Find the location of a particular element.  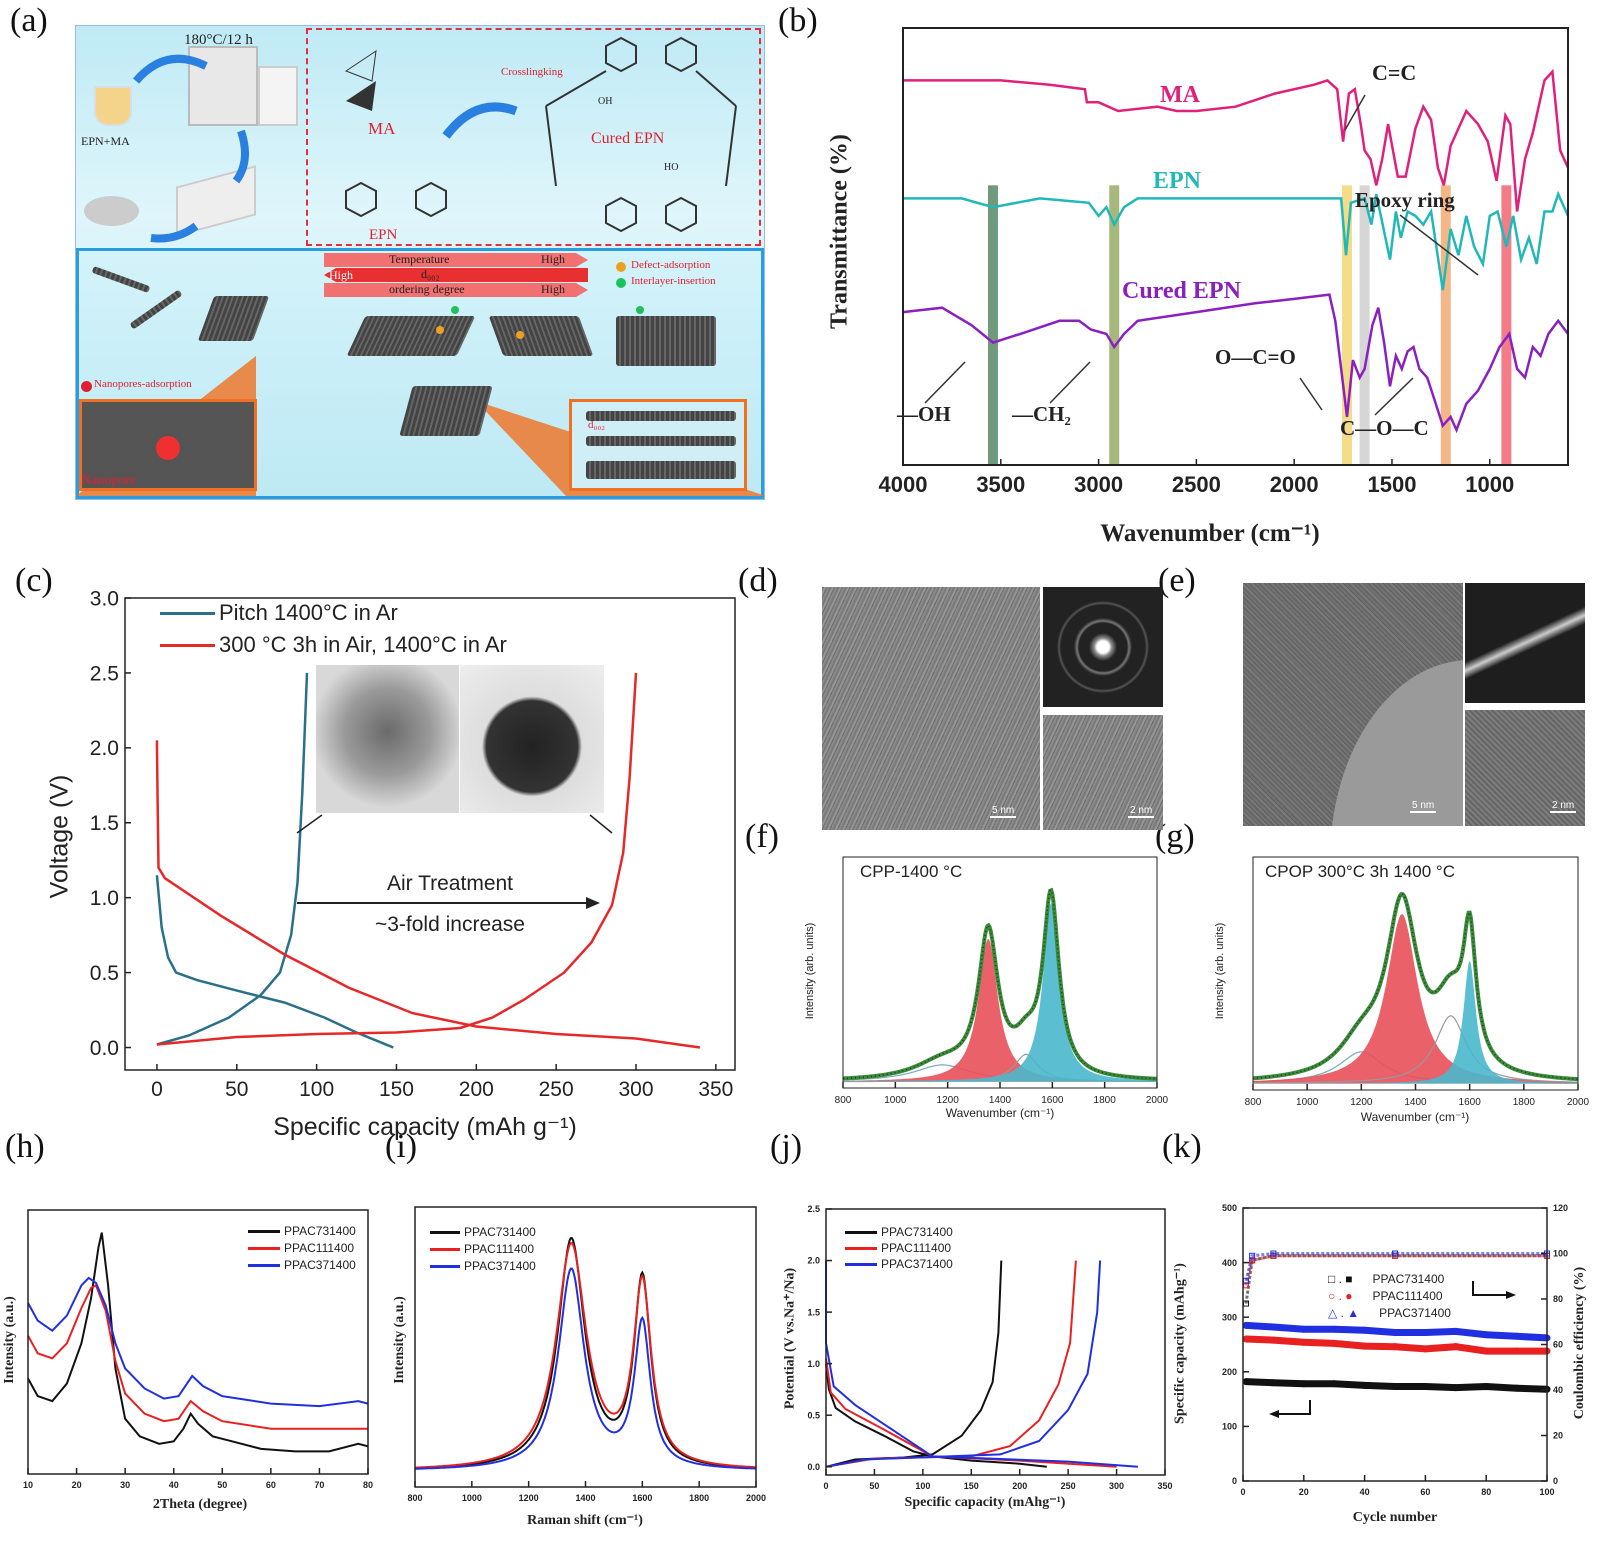

g-chart-title: CPOP 300°C 3h 1400 °C is located at coordinates (1360, 871).